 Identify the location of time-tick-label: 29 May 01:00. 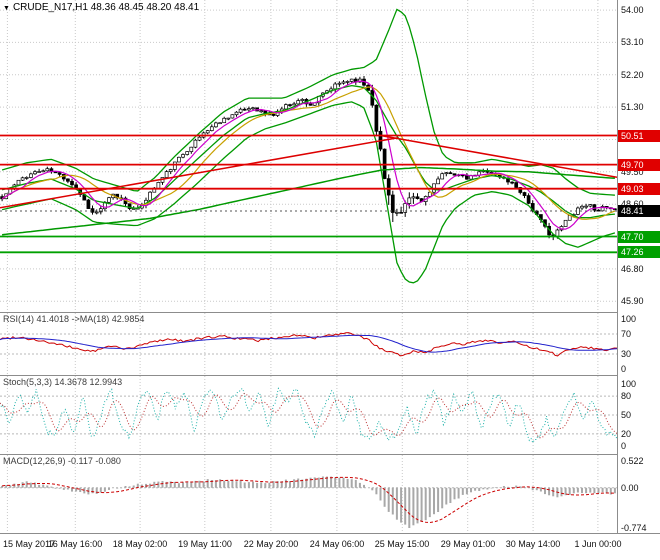
(468, 544).